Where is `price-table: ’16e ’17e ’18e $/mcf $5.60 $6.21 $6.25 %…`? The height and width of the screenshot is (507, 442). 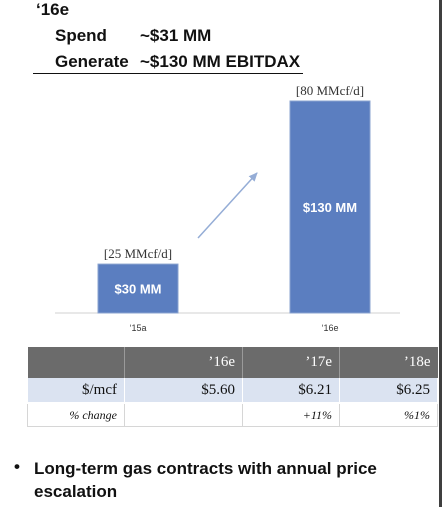 price-table: ’16e ’17e ’18e $/mcf $5.60 $6.21 $6.25 %… is located at coordinates (232, 387).